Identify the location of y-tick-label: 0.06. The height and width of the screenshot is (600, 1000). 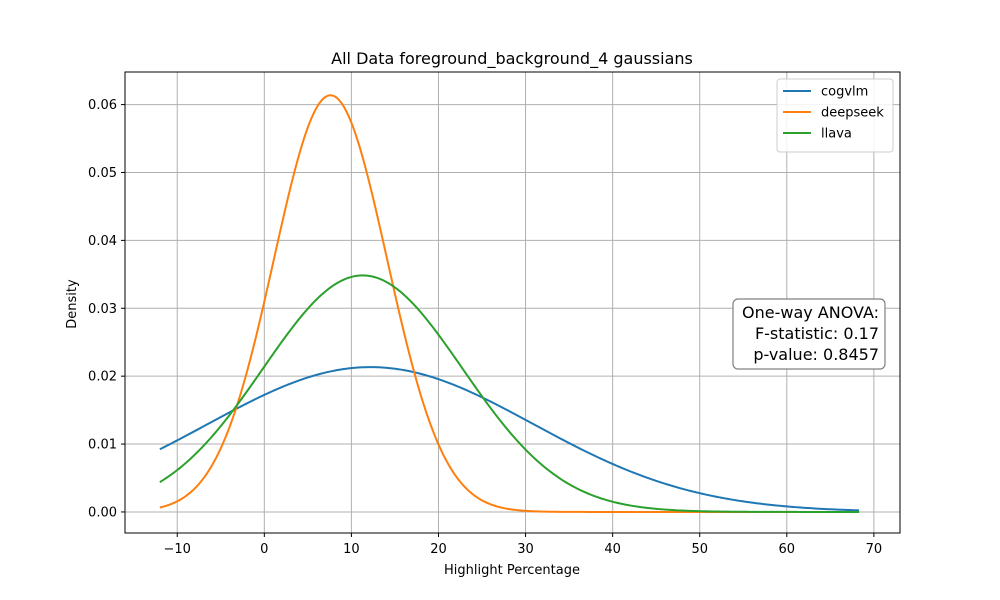
(102, 105).